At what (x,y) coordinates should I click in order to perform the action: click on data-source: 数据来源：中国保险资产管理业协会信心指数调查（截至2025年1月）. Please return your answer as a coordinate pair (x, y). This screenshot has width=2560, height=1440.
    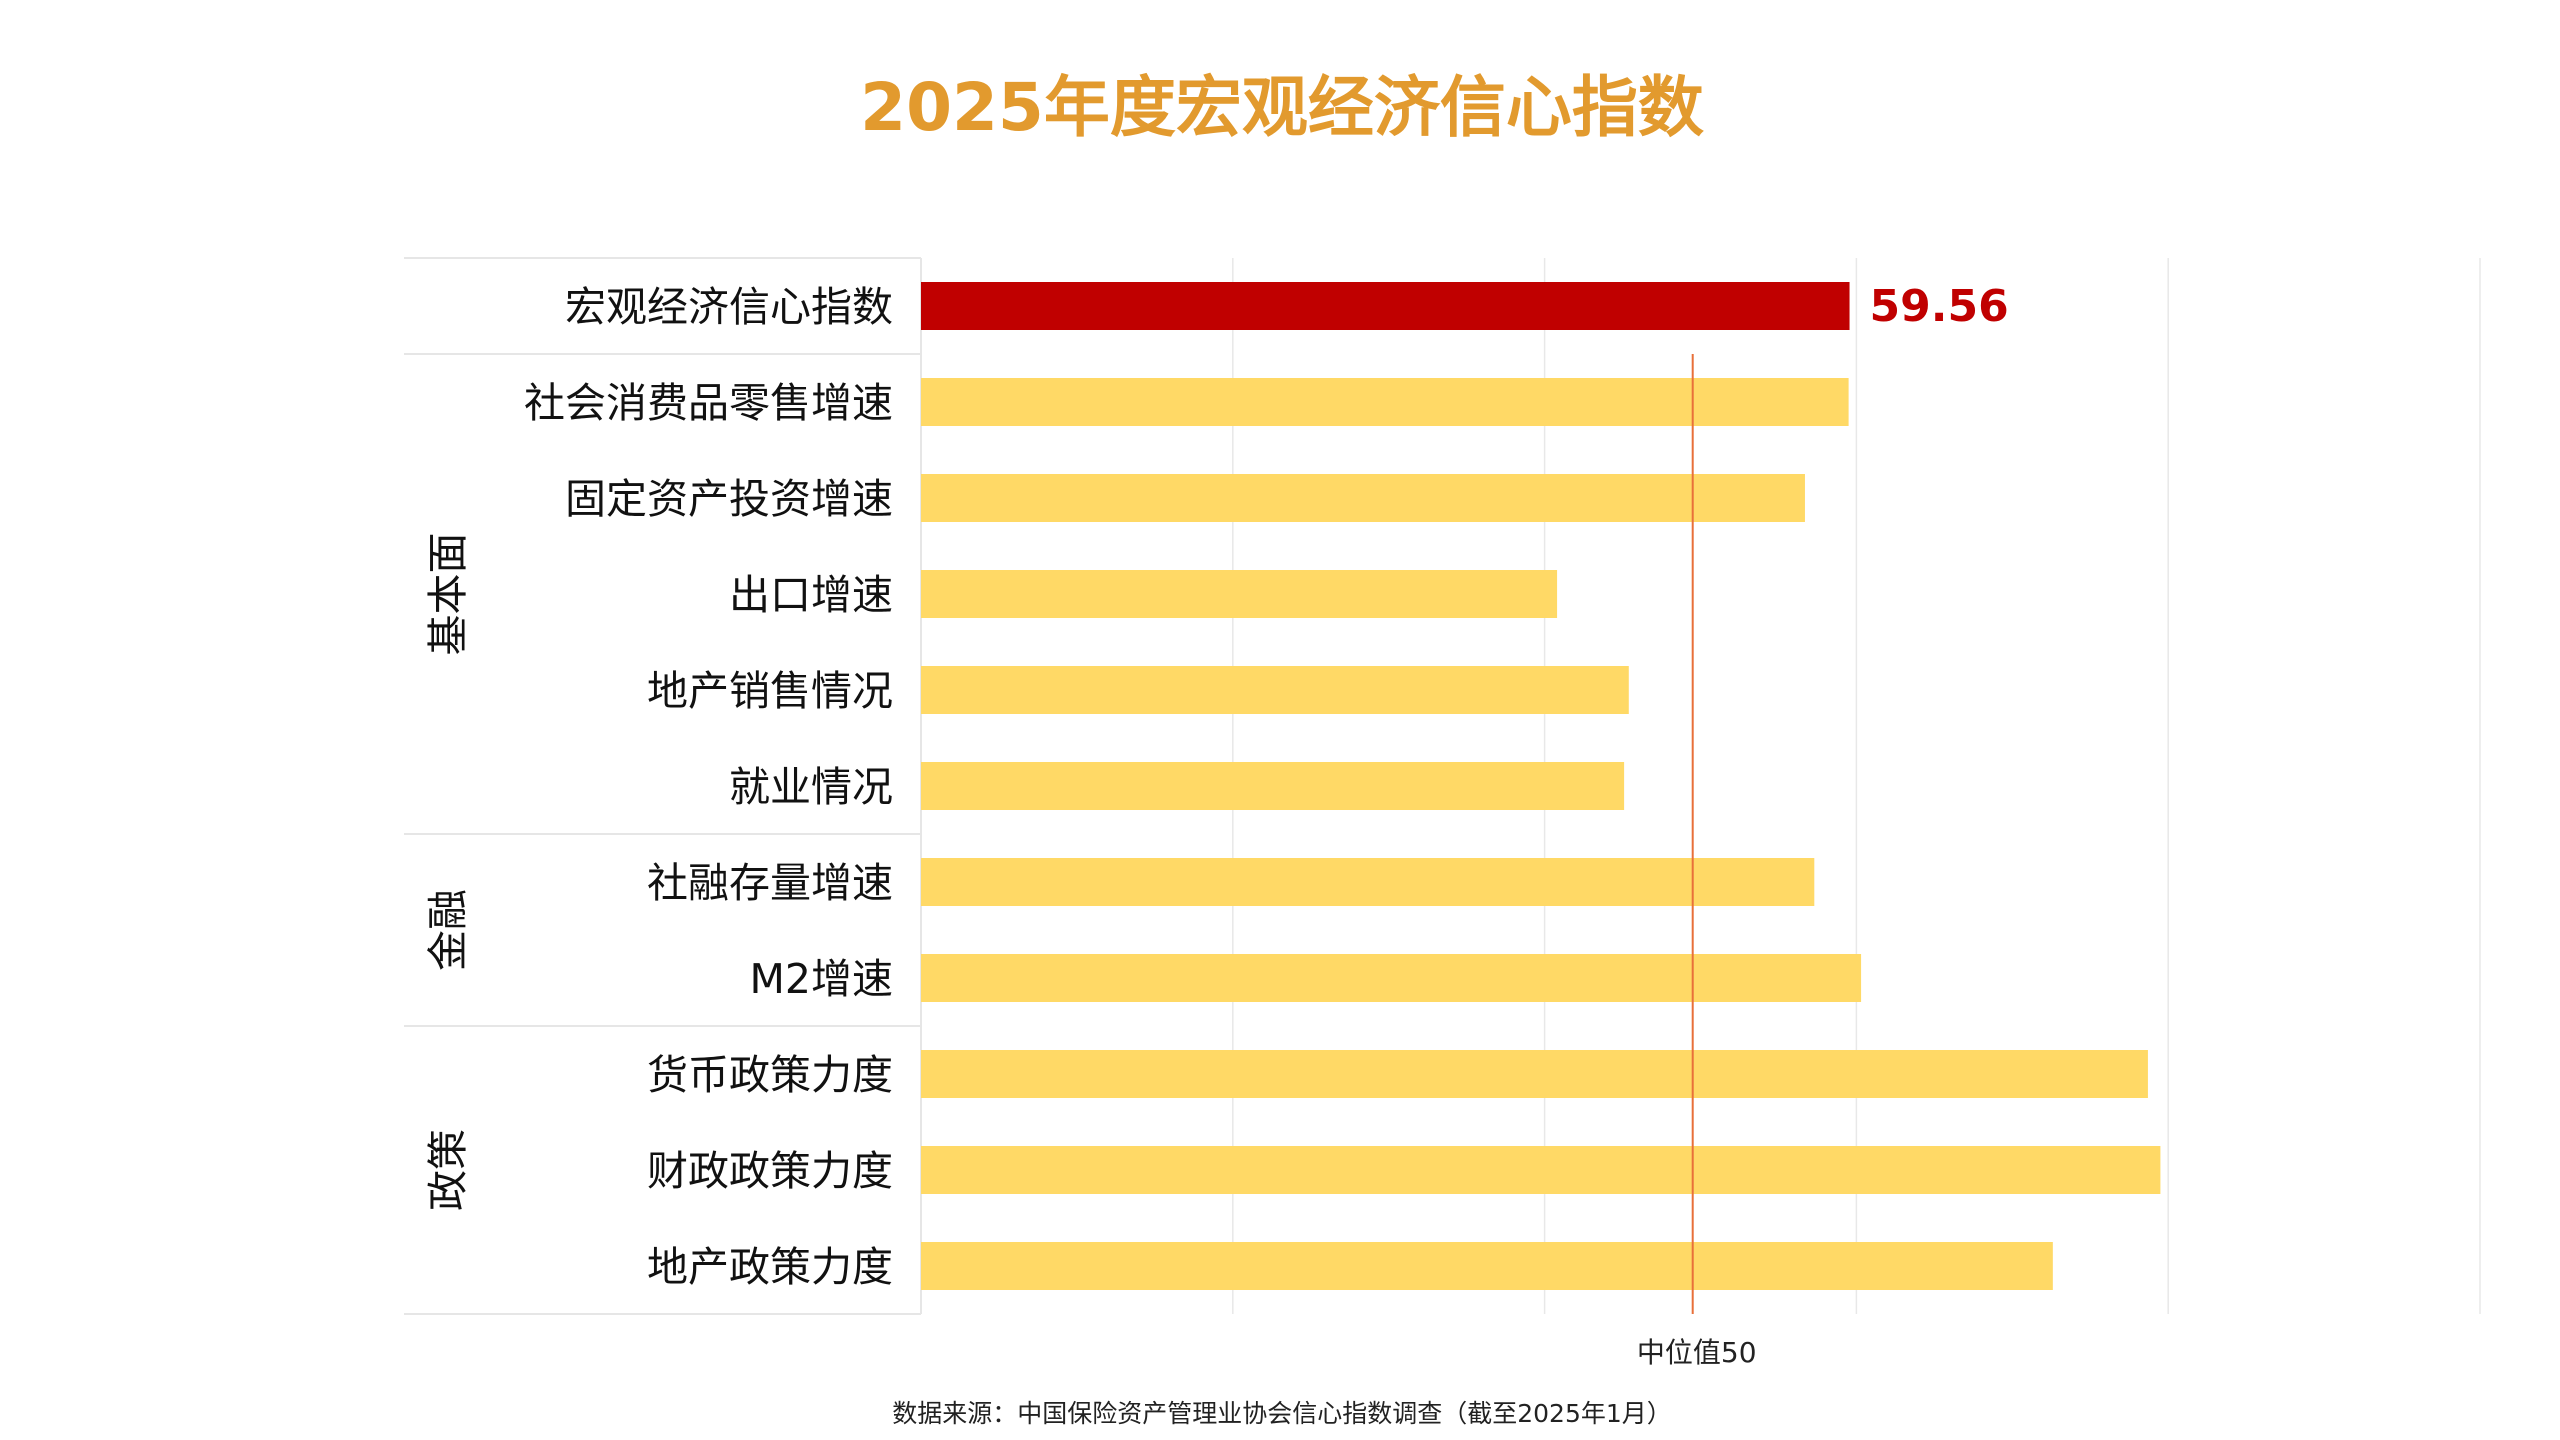
    Looking at the image, I should click on (1282, 1413).